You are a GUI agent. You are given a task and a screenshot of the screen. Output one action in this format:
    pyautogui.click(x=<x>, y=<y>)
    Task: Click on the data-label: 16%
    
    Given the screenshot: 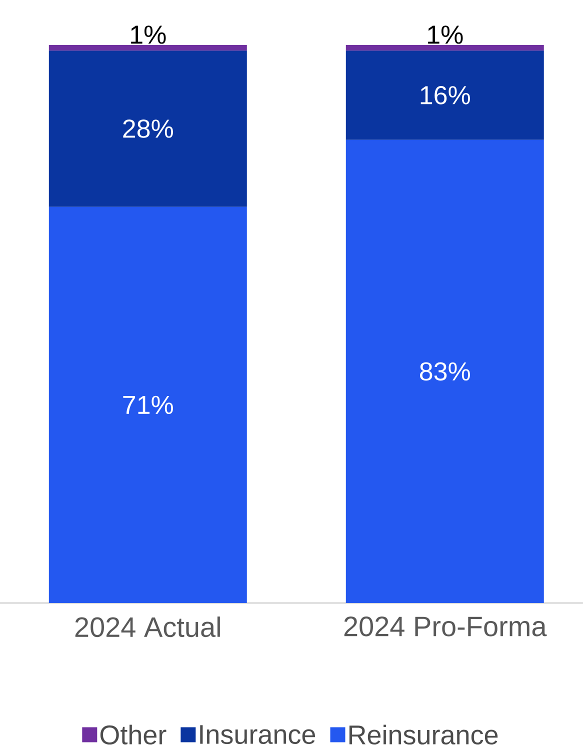 What is the action you would take?
    pyautogui.click(x=445, y=95)
    